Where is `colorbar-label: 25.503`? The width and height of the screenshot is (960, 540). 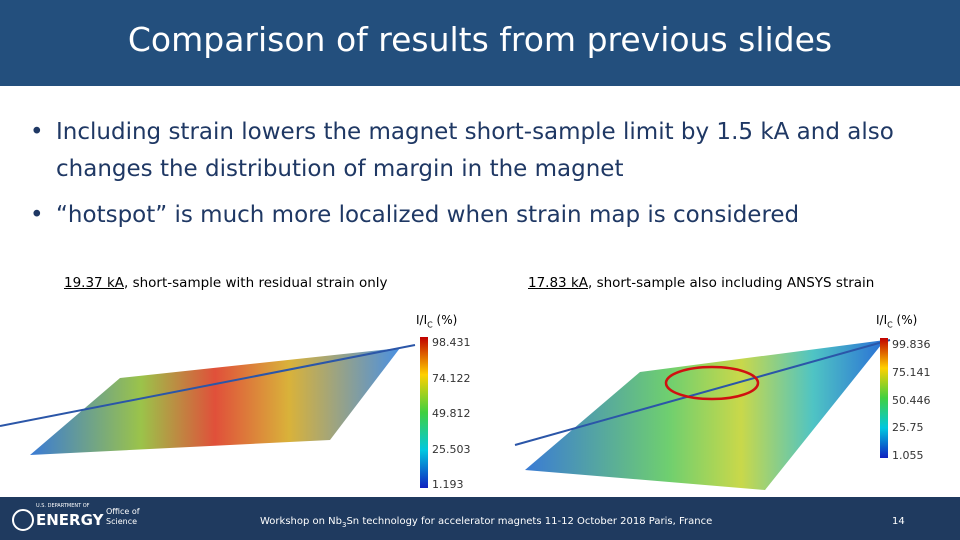
colorbar-label: 25.503 is located at coordinates (451, 449).